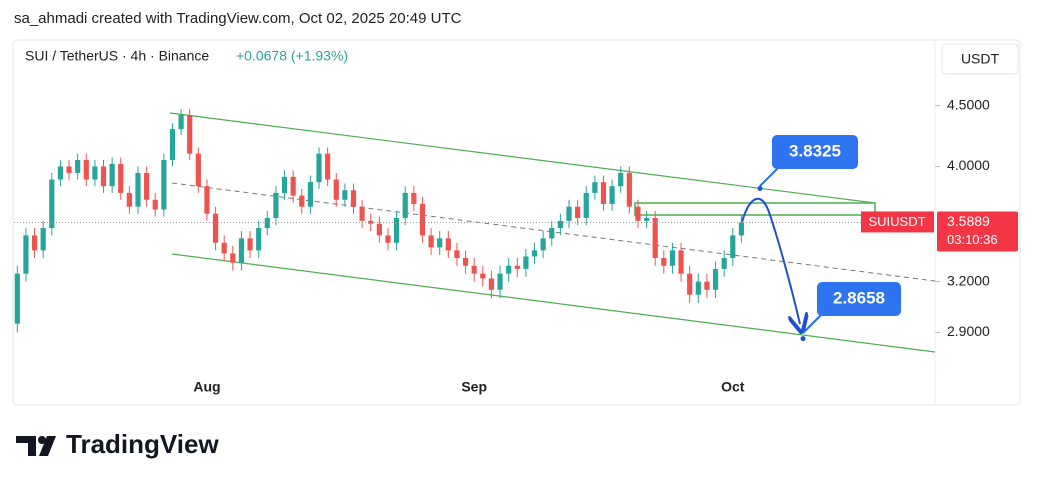 This screenshot has width=1037, height=486. Describe the element at coordinates (859, 297) in the screenshot. I see `callout-label: 2.8658` at that location.